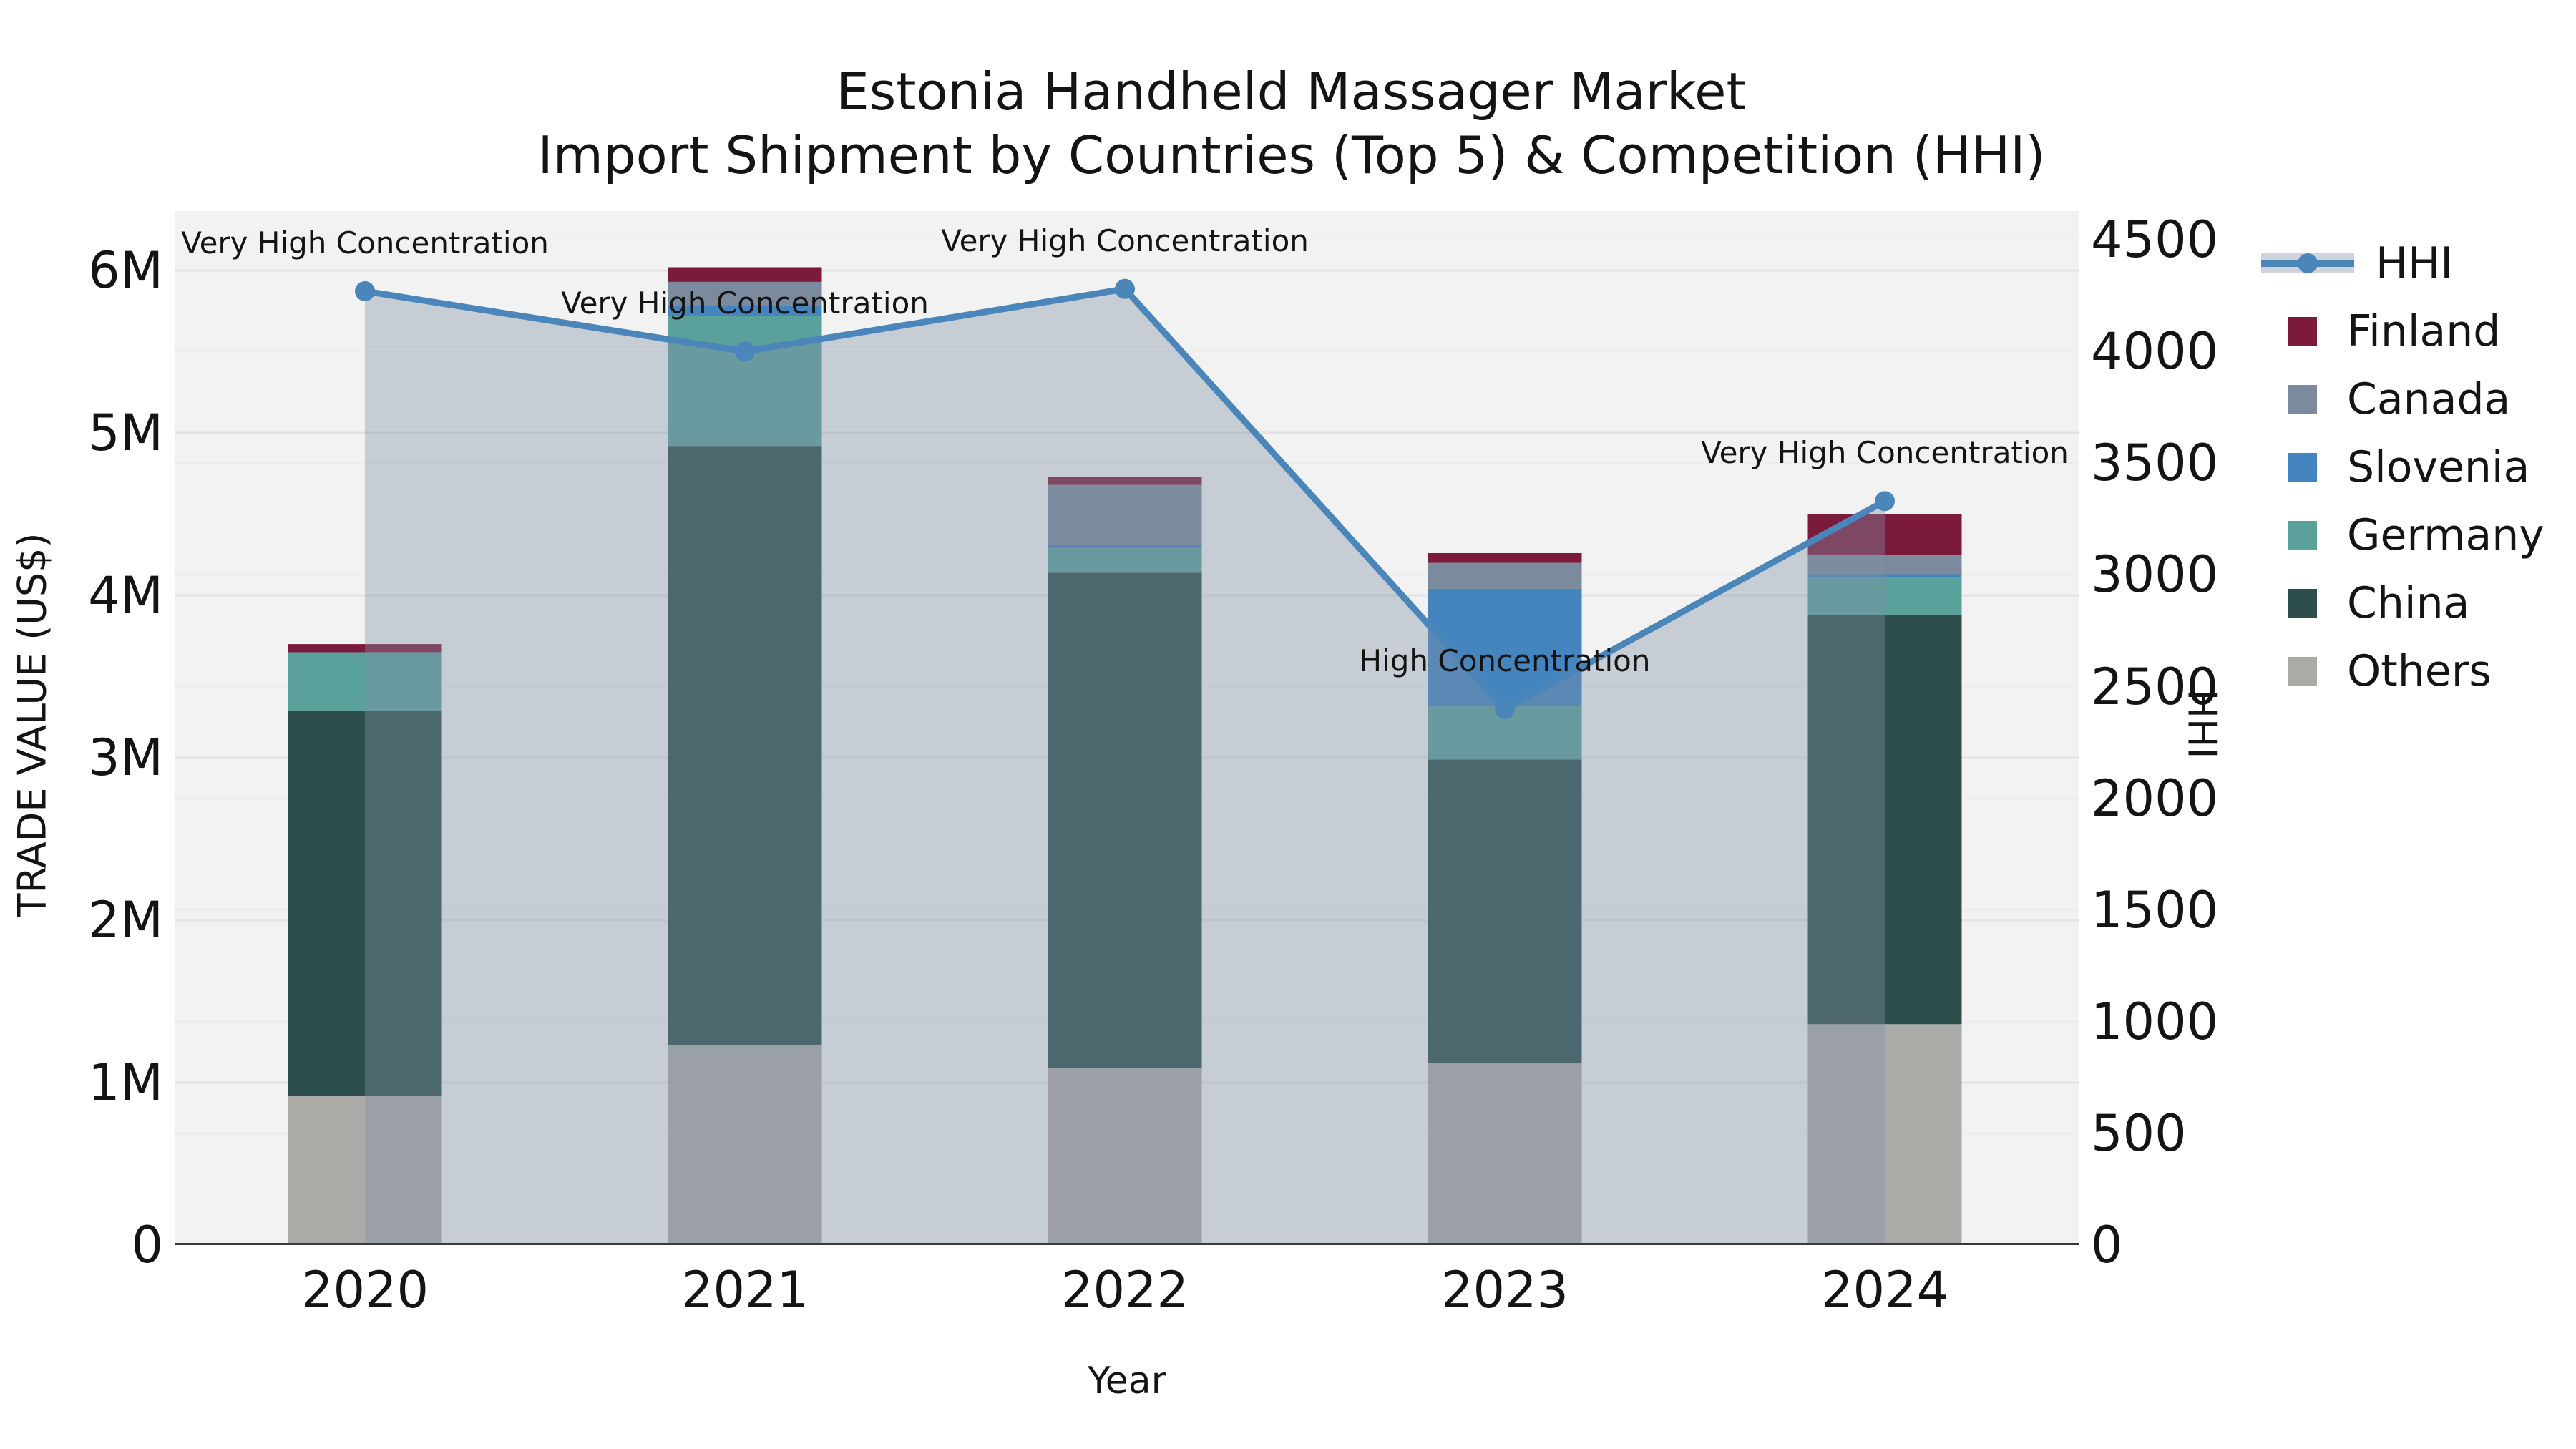 The image size is (2576, 1449). What do you see at coordinates (125, 1082) in the screenshot?
I see `left-tick-label: 1M` at bounding box center [125, 1082].